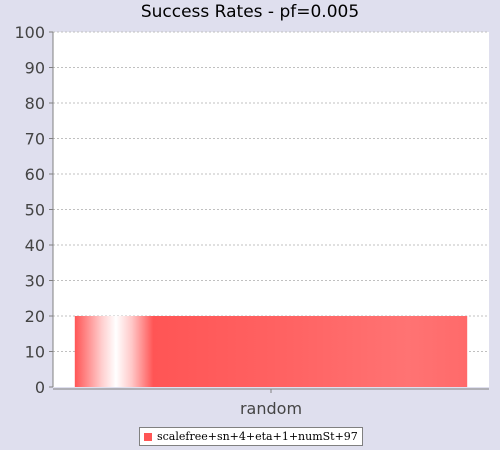  What do you see at coordinates (35, 103) in the screenshot?
I see `y-tick-label: 80` at bounding box center [35, 103].